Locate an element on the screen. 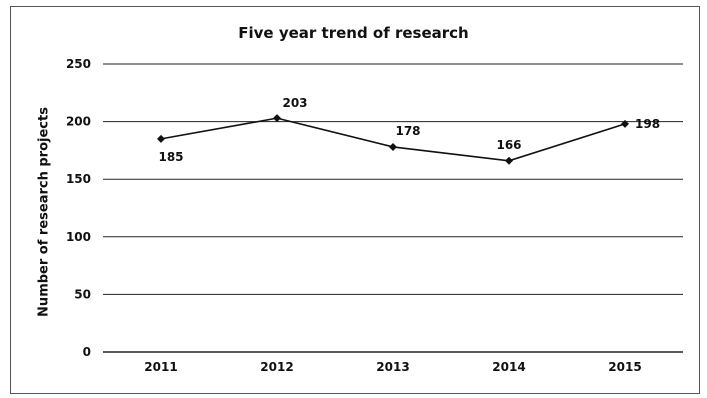 This screenshot has width=707, height=398. x-tick-label: 2013 is located at coordinates (392, 367).